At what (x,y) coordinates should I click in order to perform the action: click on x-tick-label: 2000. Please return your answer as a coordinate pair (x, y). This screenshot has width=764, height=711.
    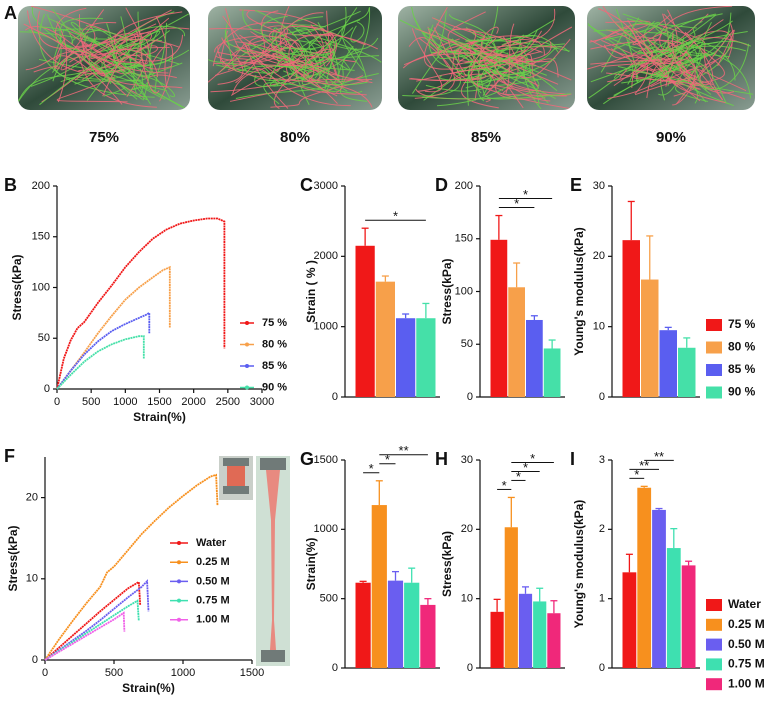
    Looking at the image, I should click on (193, 402).